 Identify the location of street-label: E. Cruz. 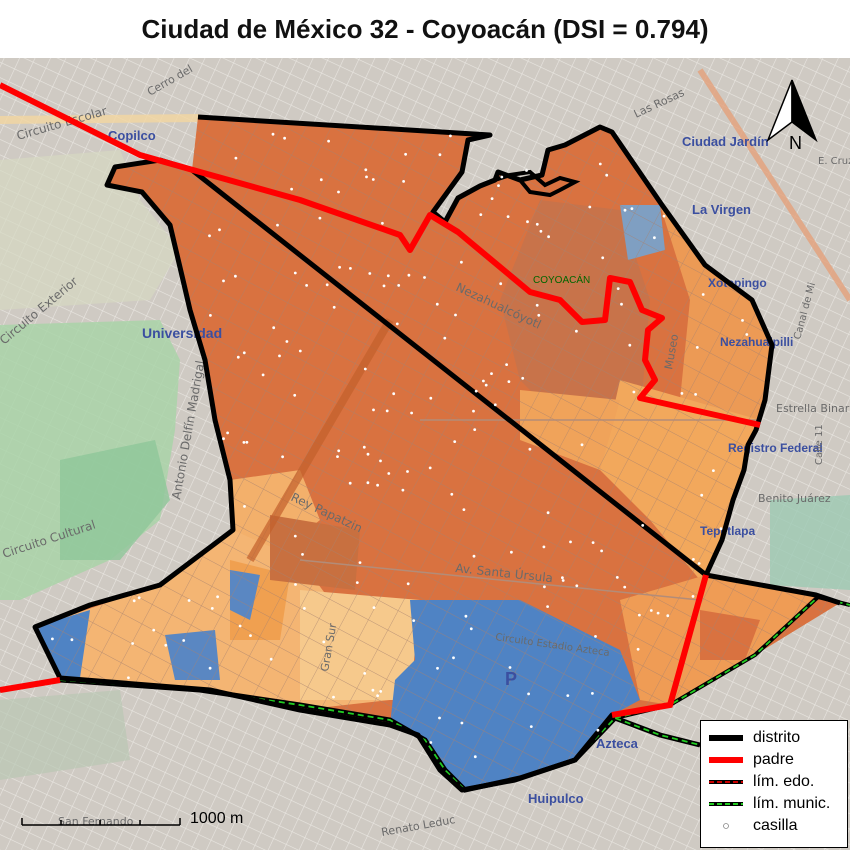
(834, 161).